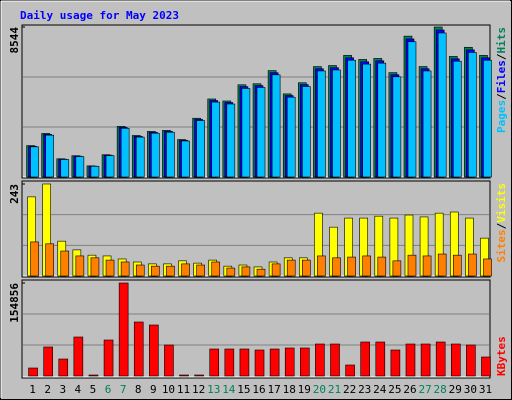 This screenshot has height=400, width=512. I want to click on legend-entry: Files, so click(501, 76).